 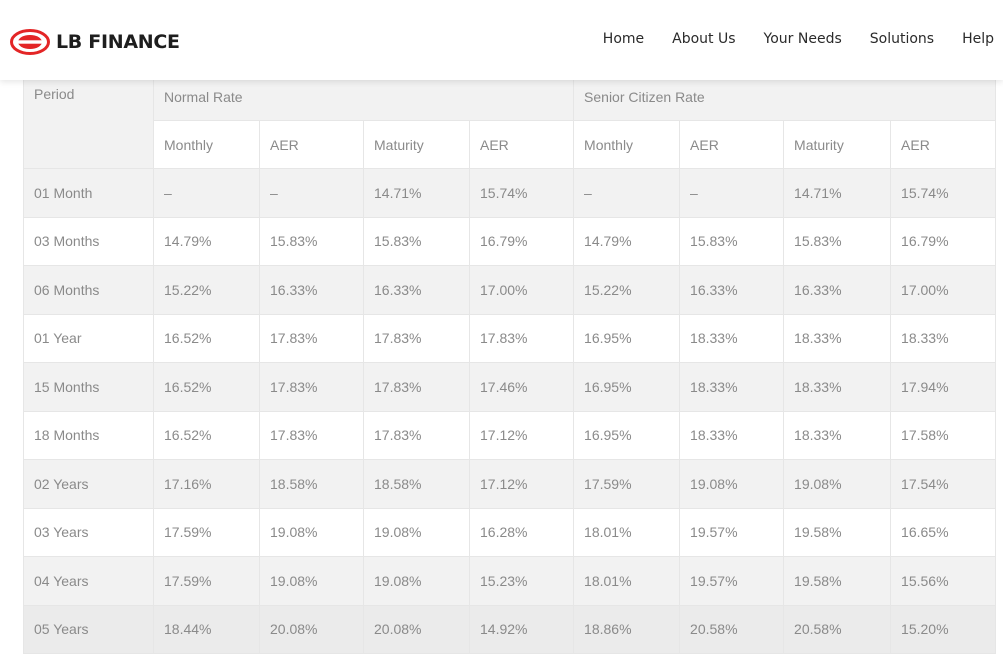 What do you see at coordinates (627, 144) in the screenshot?
I see `col-senior-monthly: Monthly` at bounding box center [627, 144].